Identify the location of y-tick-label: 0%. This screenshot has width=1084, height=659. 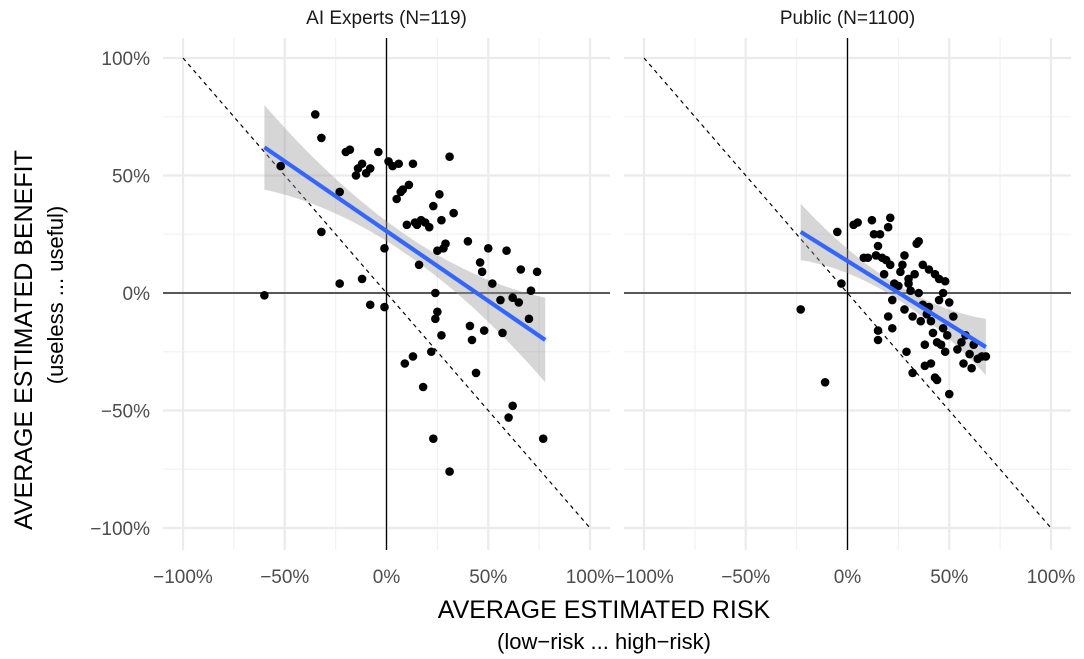
(137, 294).